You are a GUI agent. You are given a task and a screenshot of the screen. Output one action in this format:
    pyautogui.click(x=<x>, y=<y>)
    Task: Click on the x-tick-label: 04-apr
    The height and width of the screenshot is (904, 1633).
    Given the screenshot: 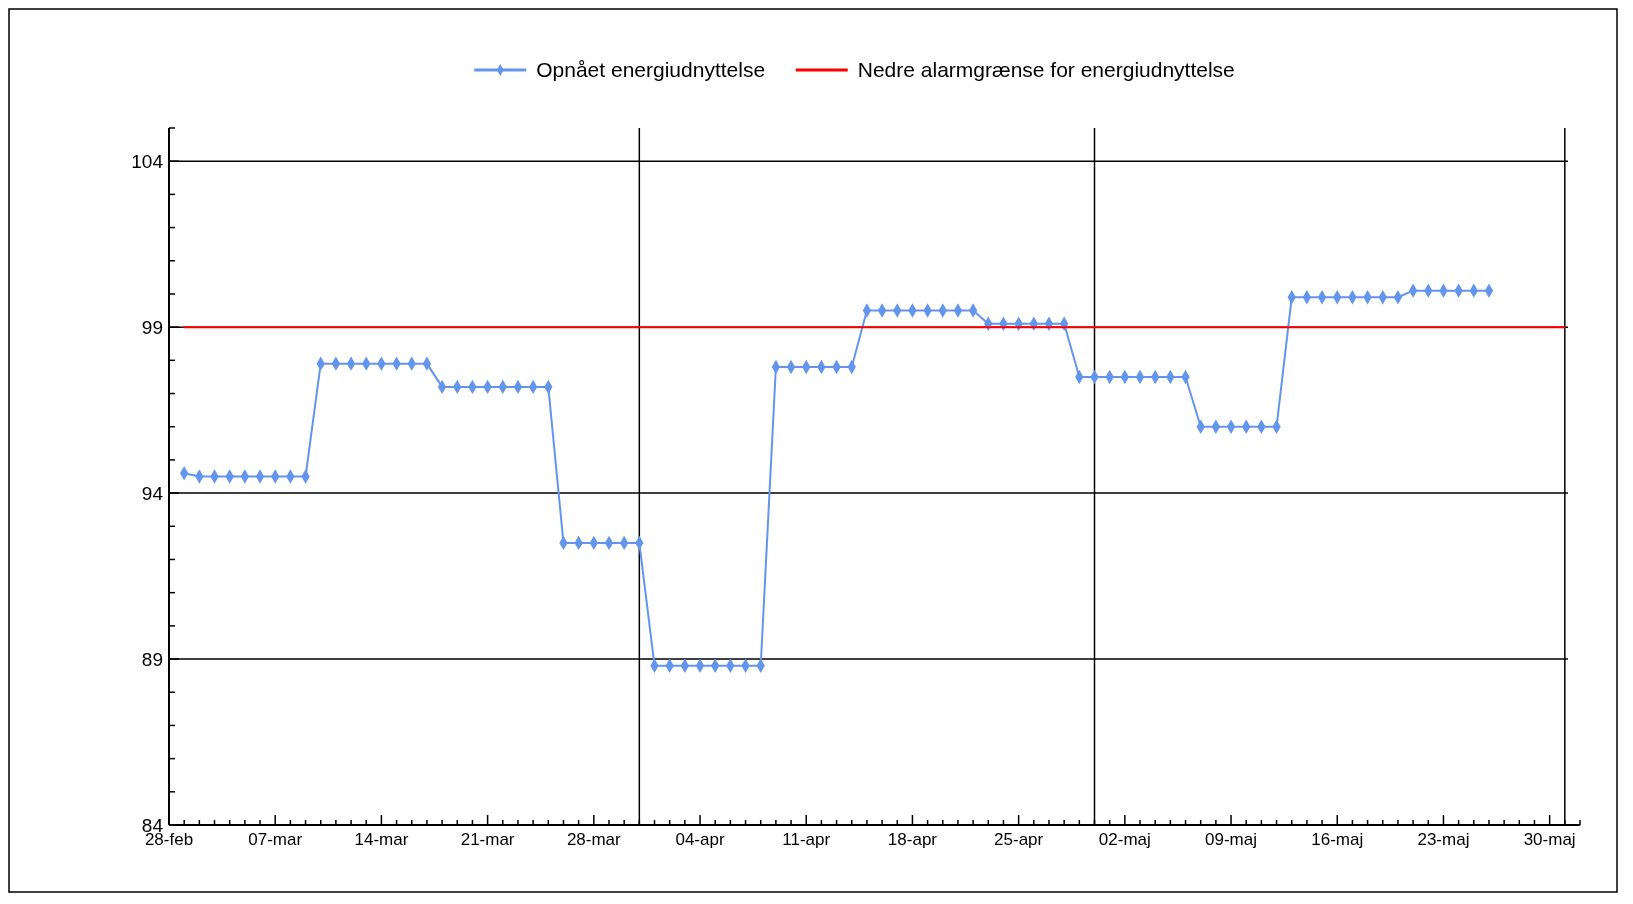 What is the action you would take?
    pyautogui.click(x=700, y=839)
    